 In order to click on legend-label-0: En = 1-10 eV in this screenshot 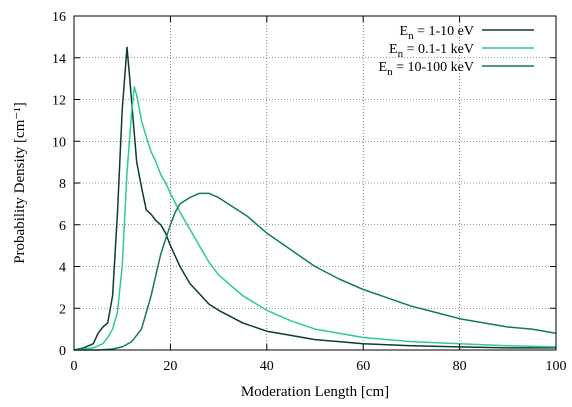, I will do `click(437, 33)`.